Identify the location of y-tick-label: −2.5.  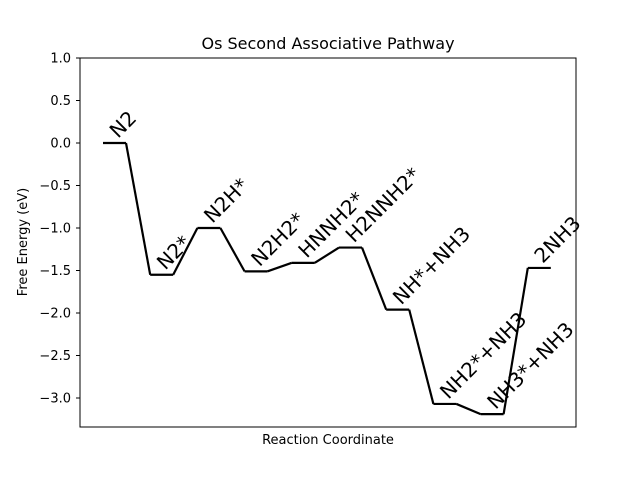
(55, 356).